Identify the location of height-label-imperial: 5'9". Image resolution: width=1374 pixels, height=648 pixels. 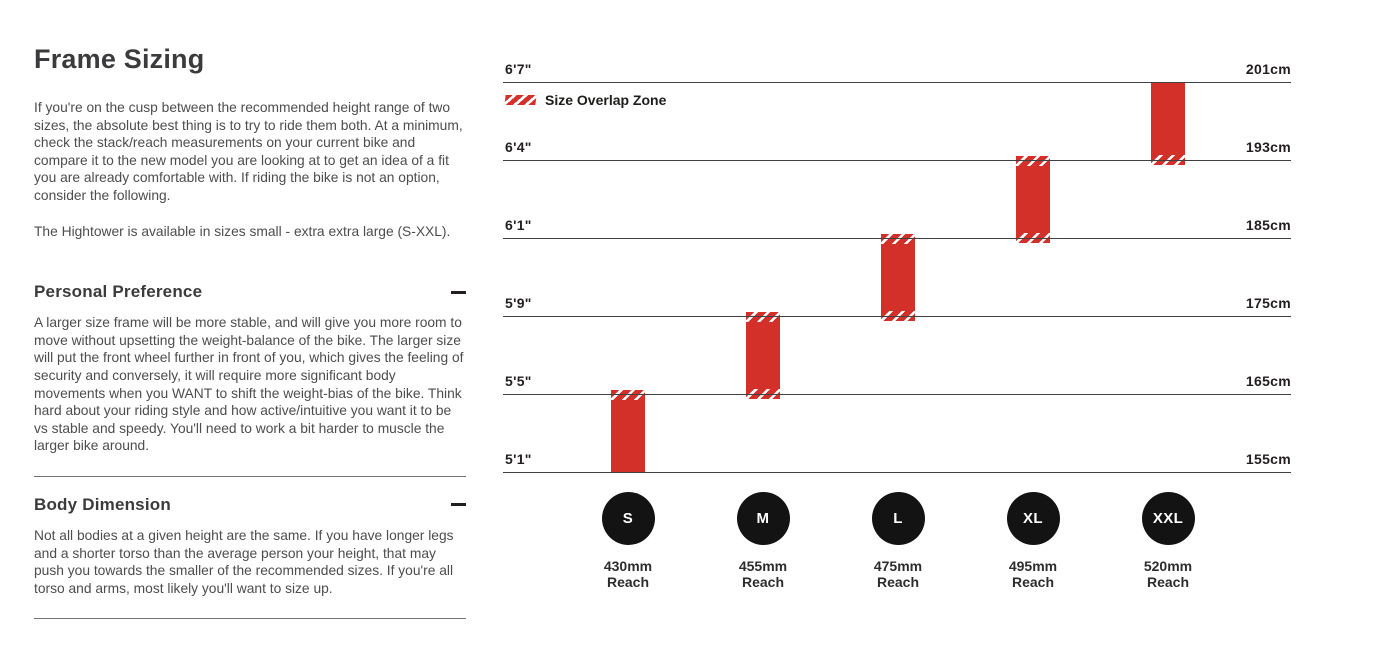
(518, 303).